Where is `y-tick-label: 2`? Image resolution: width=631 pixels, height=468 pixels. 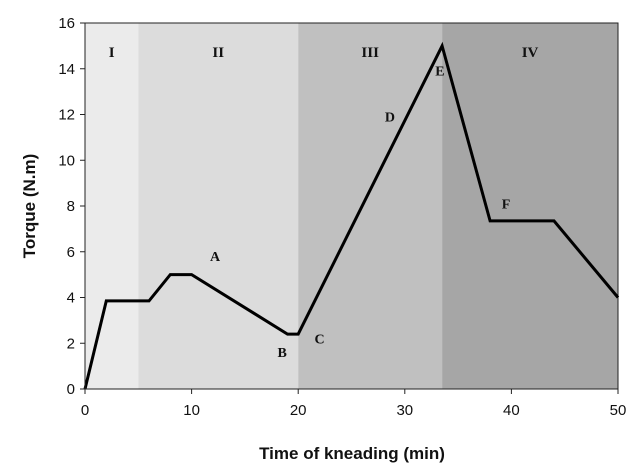 y-tick-label: 2 is located at coordinates (71, 343).